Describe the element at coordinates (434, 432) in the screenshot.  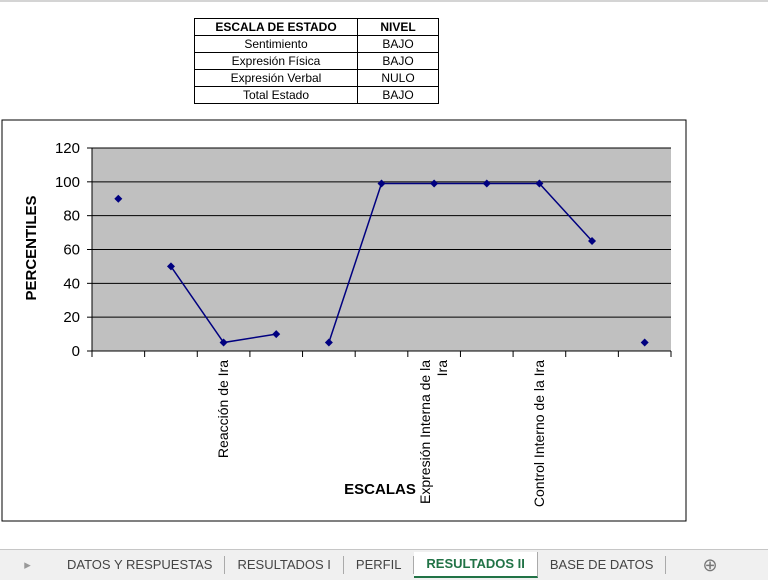
I see `x-tick-label: Expresión Interna de la Ira` at that location.